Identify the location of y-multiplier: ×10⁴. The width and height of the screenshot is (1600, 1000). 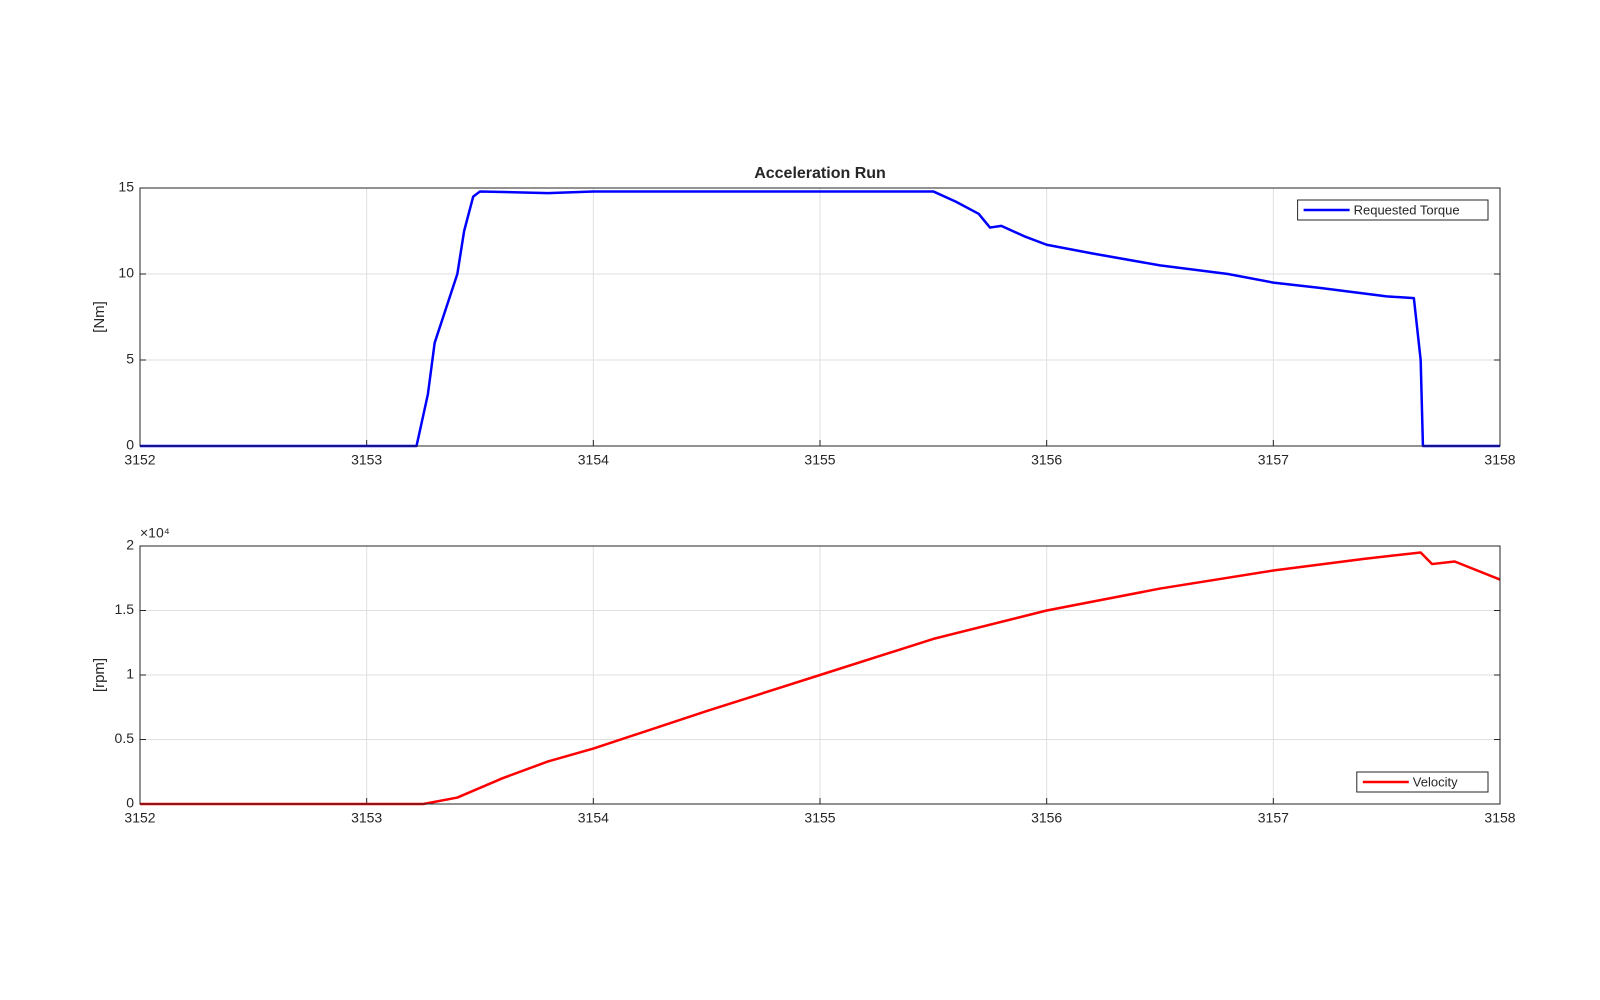
(155, 533).